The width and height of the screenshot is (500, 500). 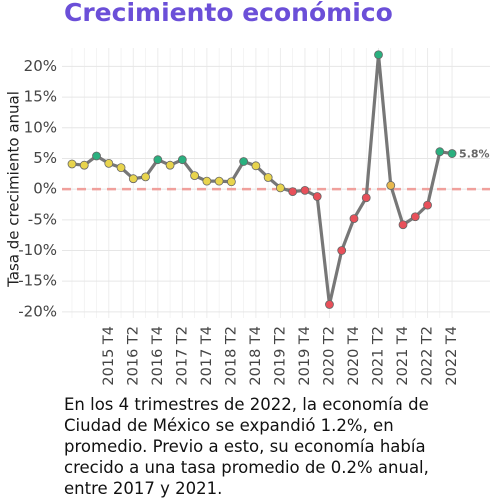 What do you see at coordinates (40, 127) in the screenshot?
I see `y-tick-label: 10%` at bounding box center [40, 127].